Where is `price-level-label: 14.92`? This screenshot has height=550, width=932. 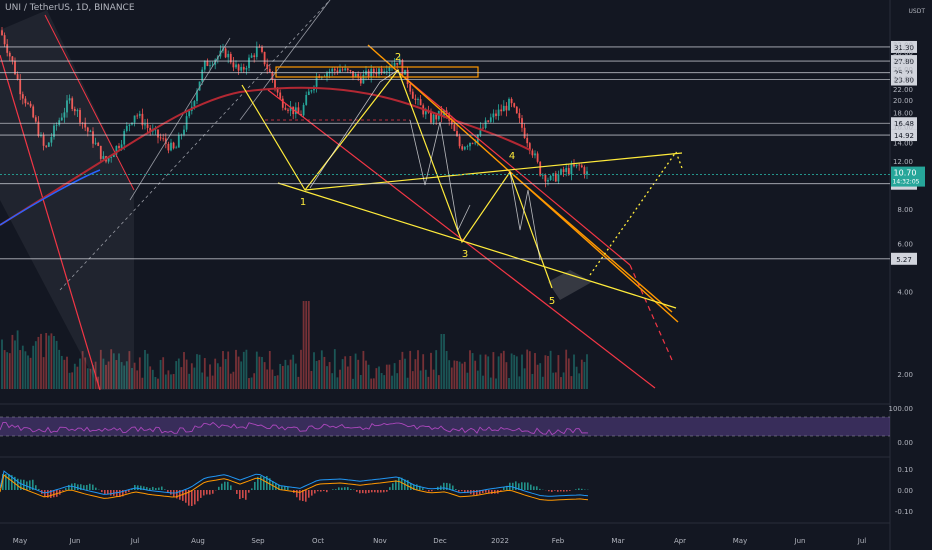
price-level-label: 14.92 is located at coordinates (904, 136).